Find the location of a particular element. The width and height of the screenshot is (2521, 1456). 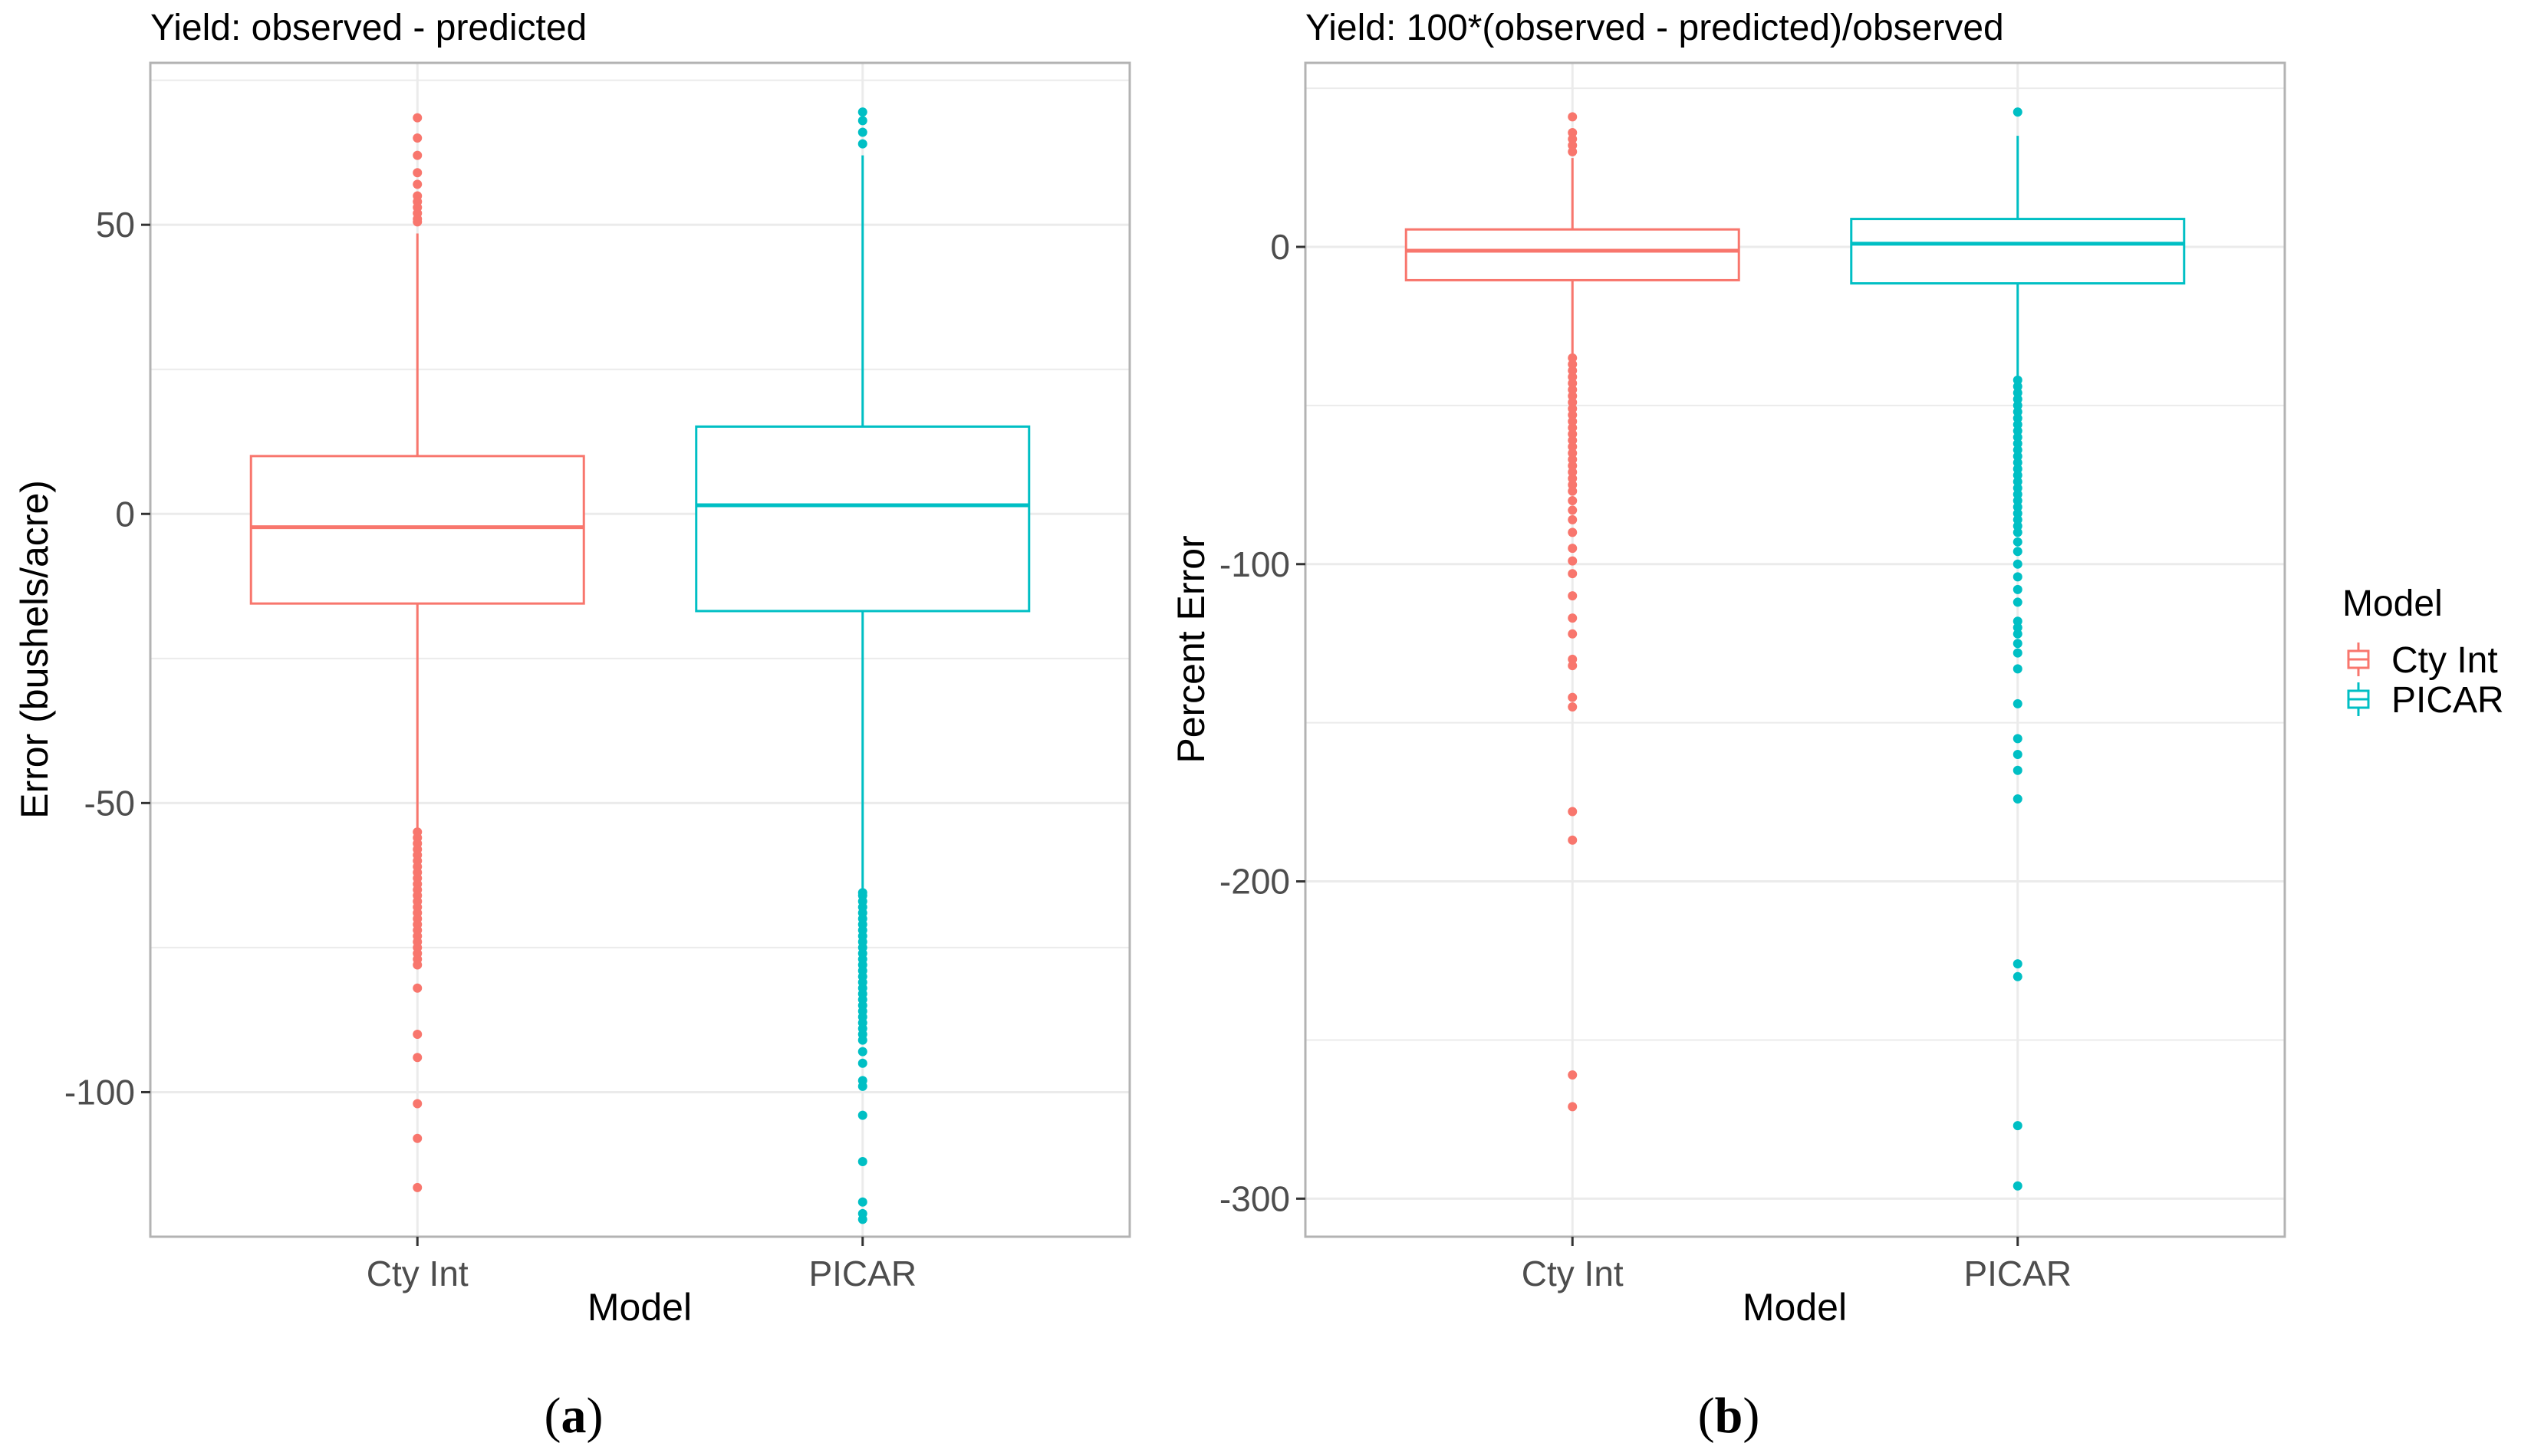

caption-a: (a) is located at coordinates (574, 1416).